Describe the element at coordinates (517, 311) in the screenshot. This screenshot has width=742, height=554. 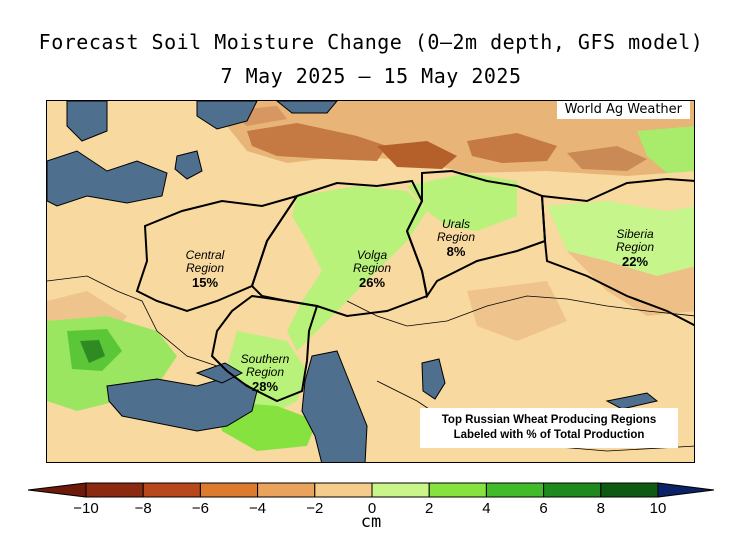
I see `dry-area-kz` at that location.